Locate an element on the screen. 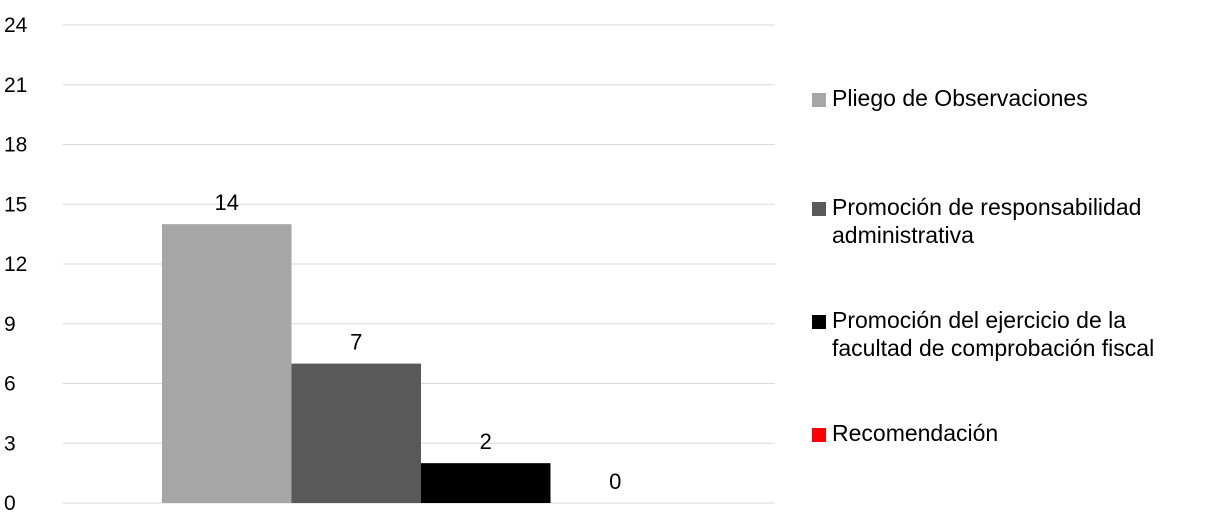  y-tick-label: 6 is located at coordinates (10, 384).